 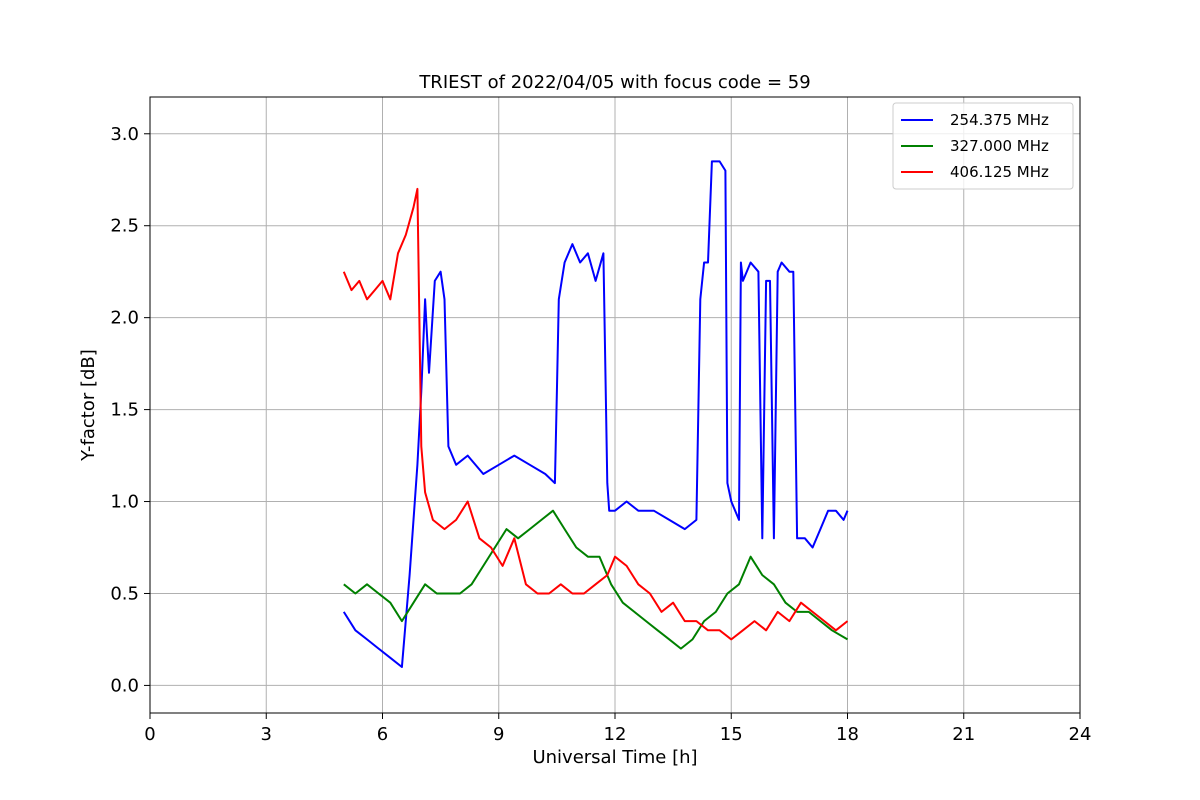 What do you see at coordinates (124, 226) in the screenshot?
I see `y-tick-label: 2.5` at bounding box center [124, 226].